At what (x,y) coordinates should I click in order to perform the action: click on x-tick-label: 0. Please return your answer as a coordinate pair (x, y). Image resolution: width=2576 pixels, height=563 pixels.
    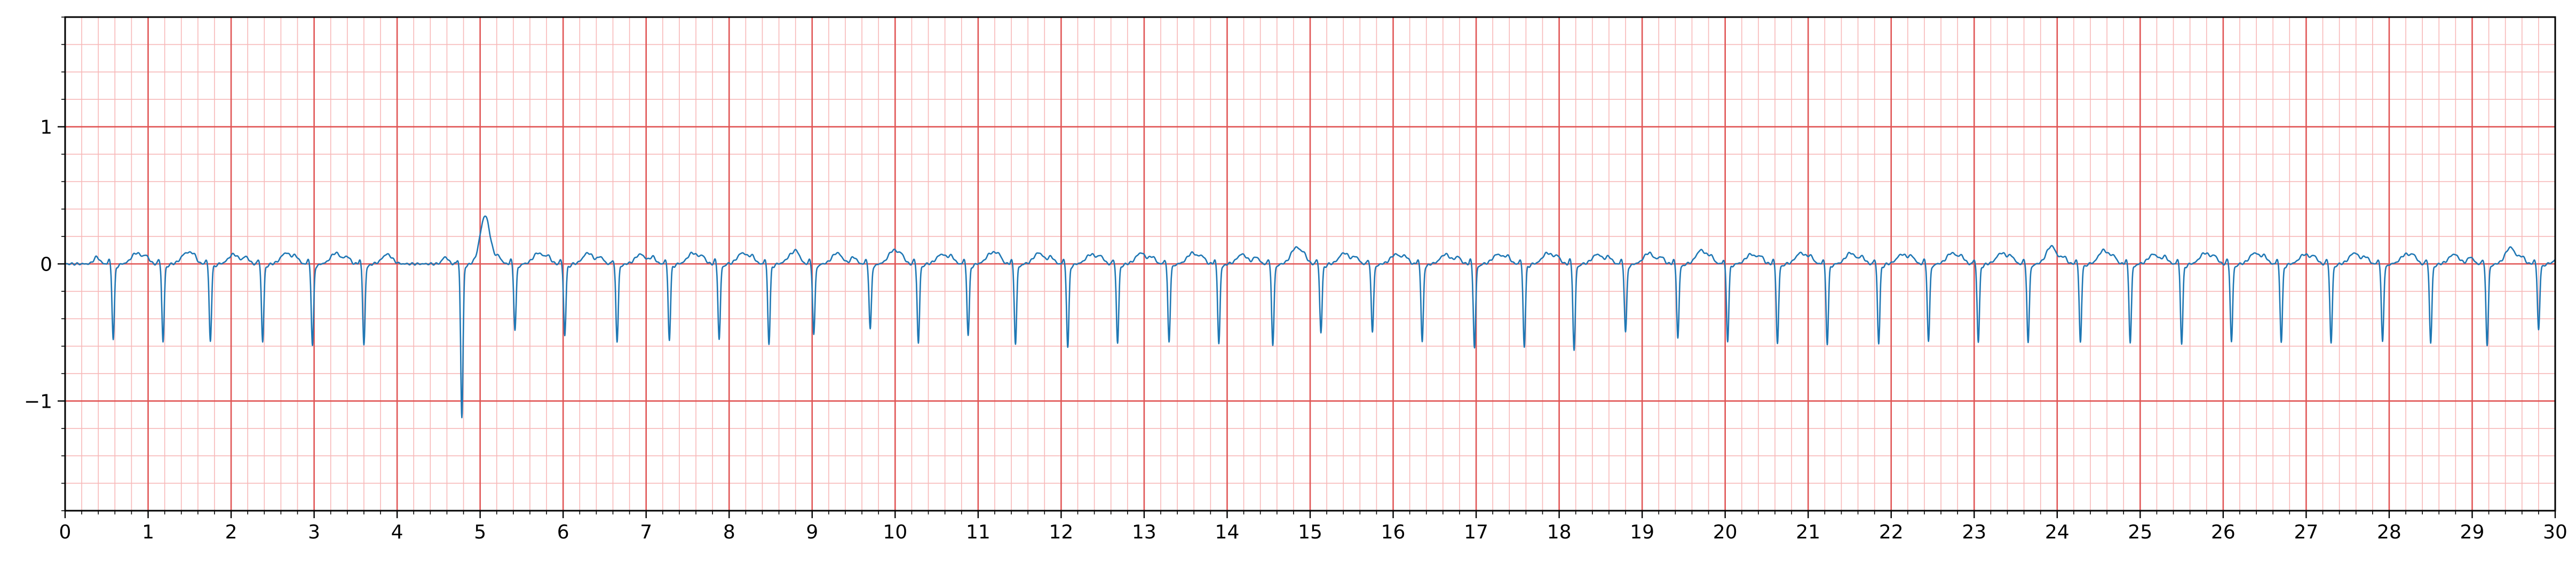
    Looking at the image, I should click on (65, 532).